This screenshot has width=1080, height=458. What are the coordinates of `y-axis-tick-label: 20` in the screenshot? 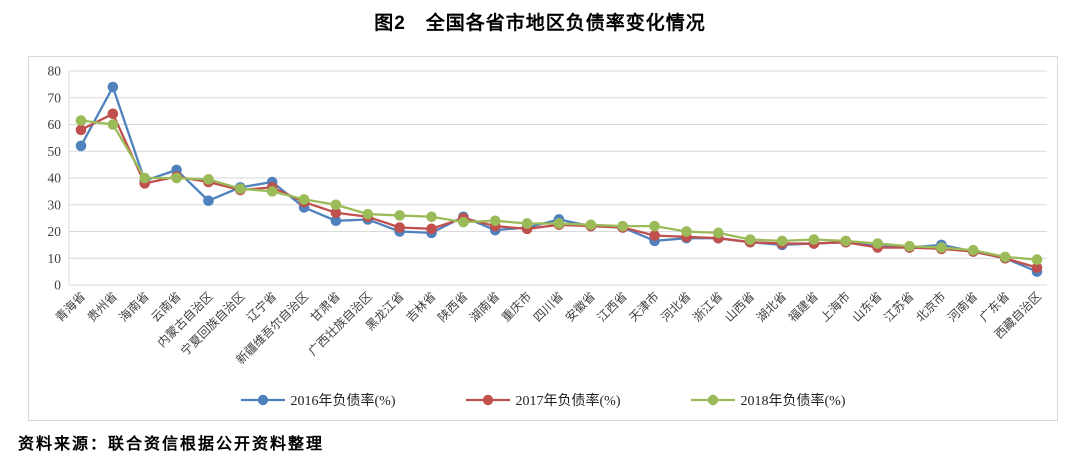 It's located at (55, 231).